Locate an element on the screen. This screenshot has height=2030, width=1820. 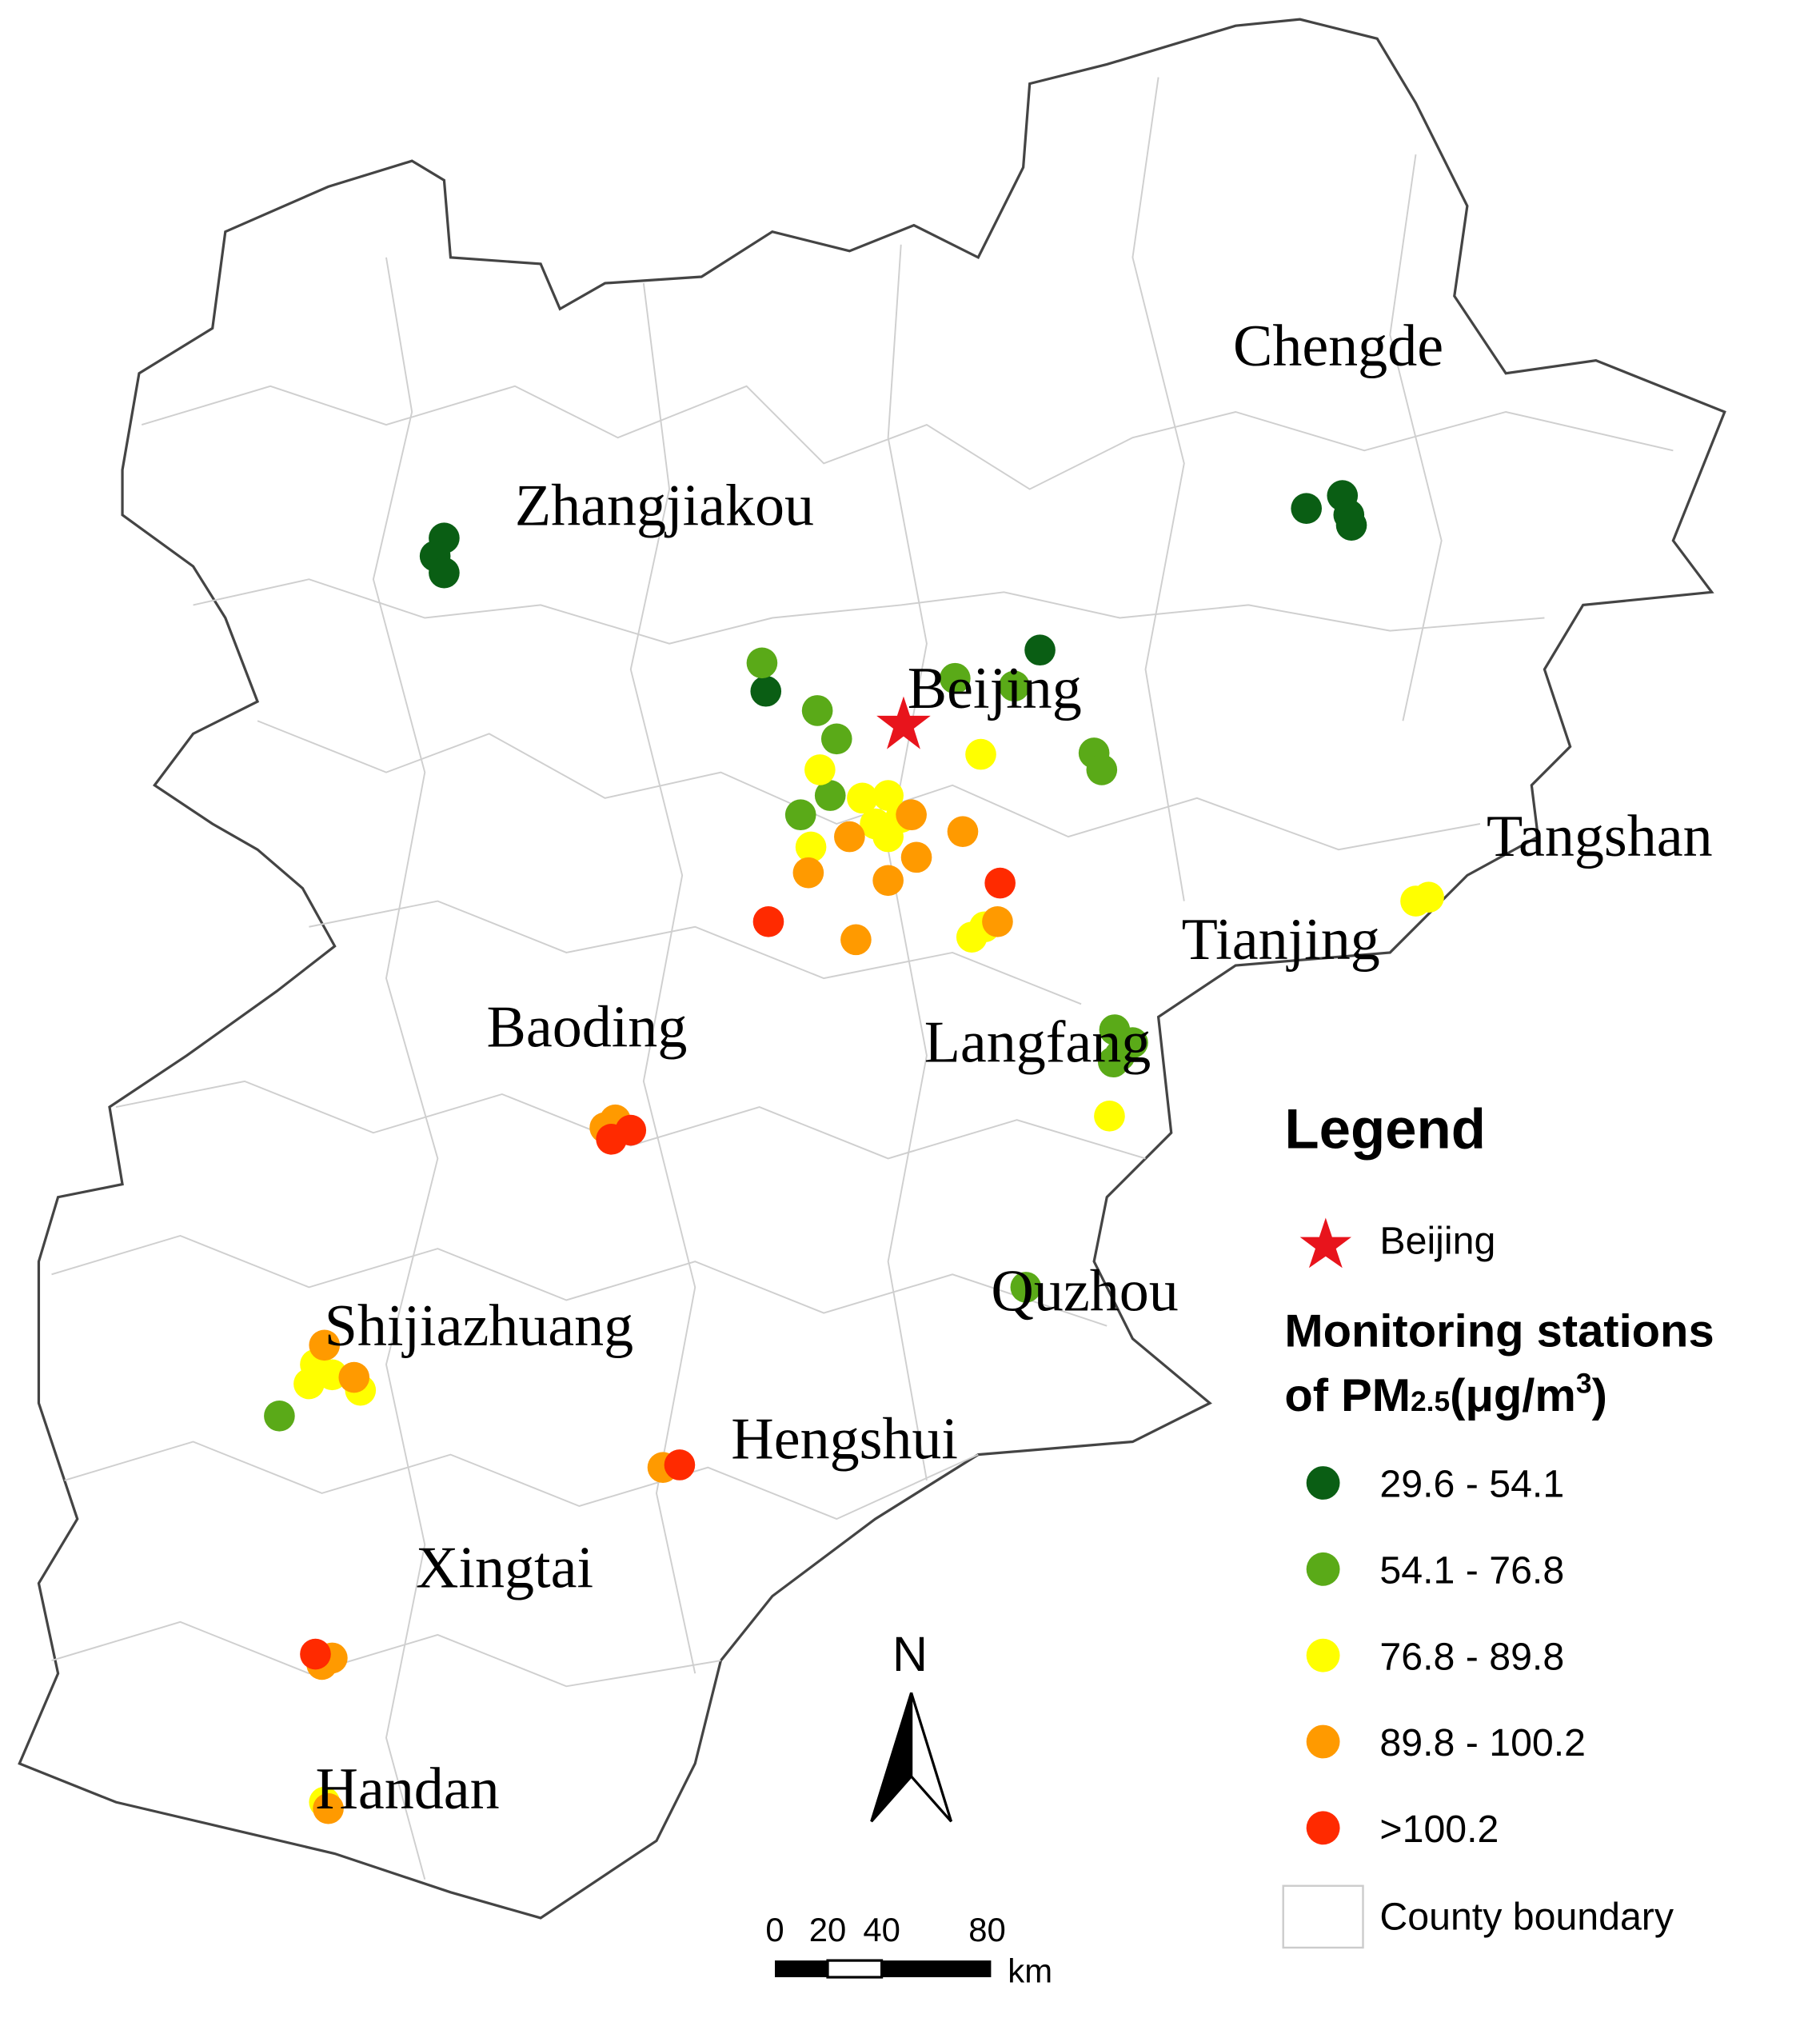
legend-class-label: 89.8 - 100.2 is located at coordinates (1482, 1742).